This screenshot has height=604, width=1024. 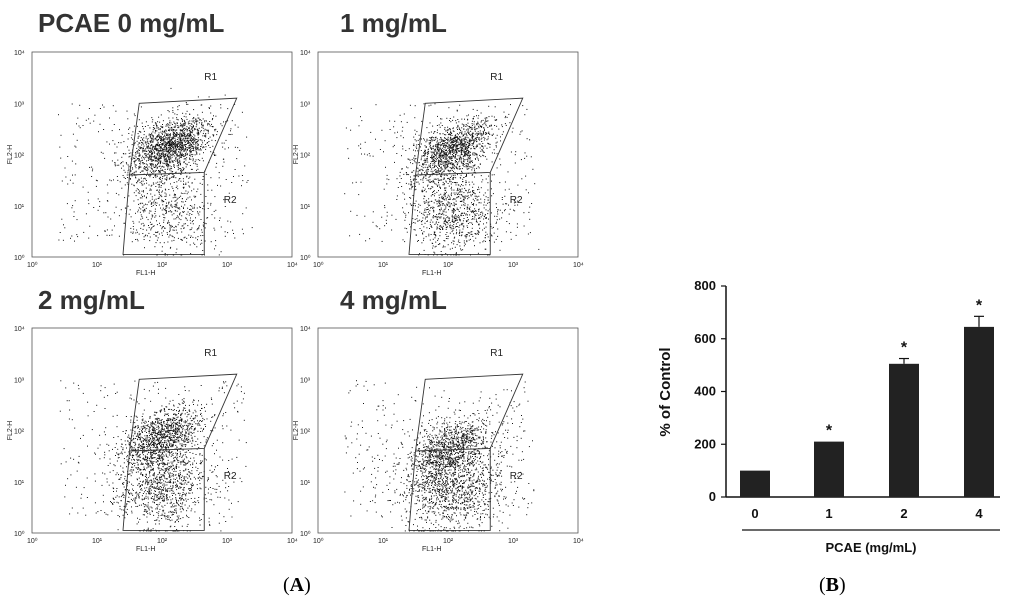 What do you see at coordinates (828, 513) in the screenshot?
I see `x-tick-label: 1` at bounding box center [828, 513].